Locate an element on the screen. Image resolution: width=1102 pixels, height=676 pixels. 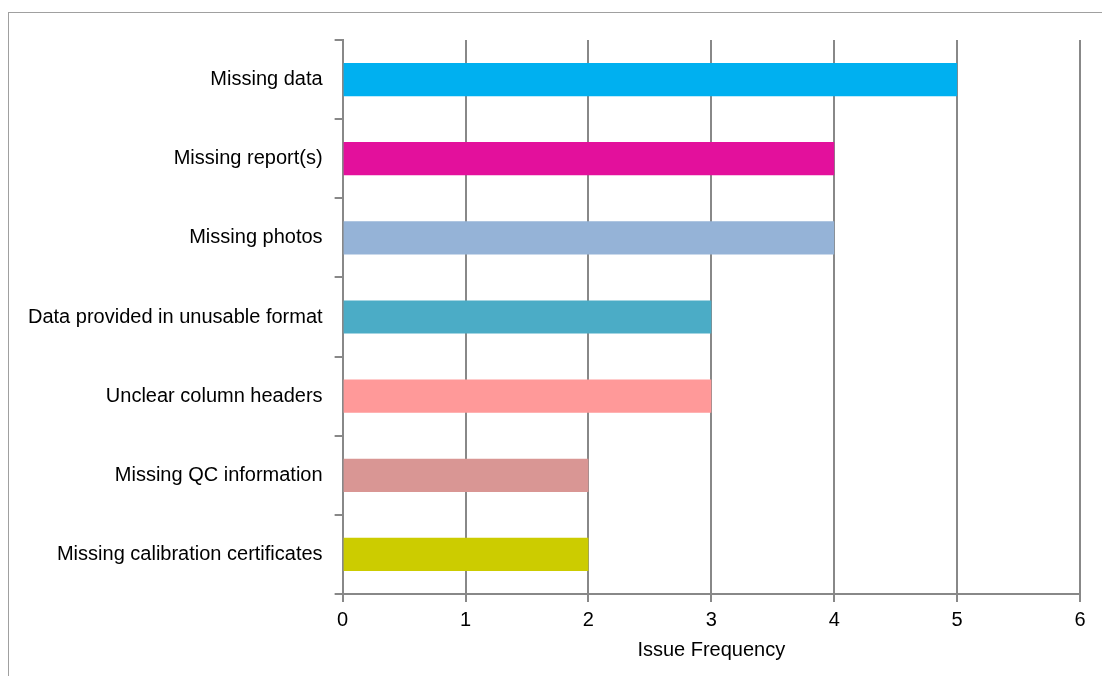
x-tick-label: 0 is located at coordinates (343, 618).